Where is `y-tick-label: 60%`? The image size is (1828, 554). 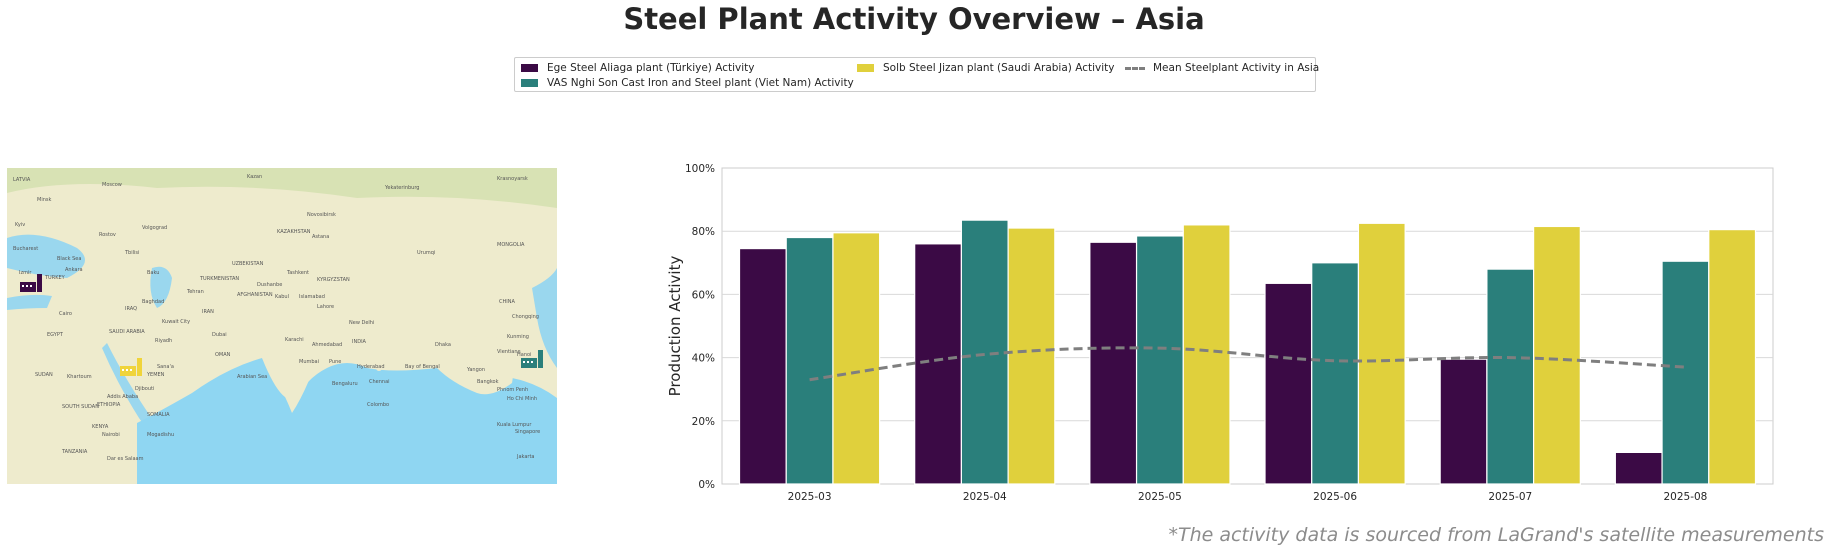 y-tick-label: 60% is located at coordinates (703, 295).